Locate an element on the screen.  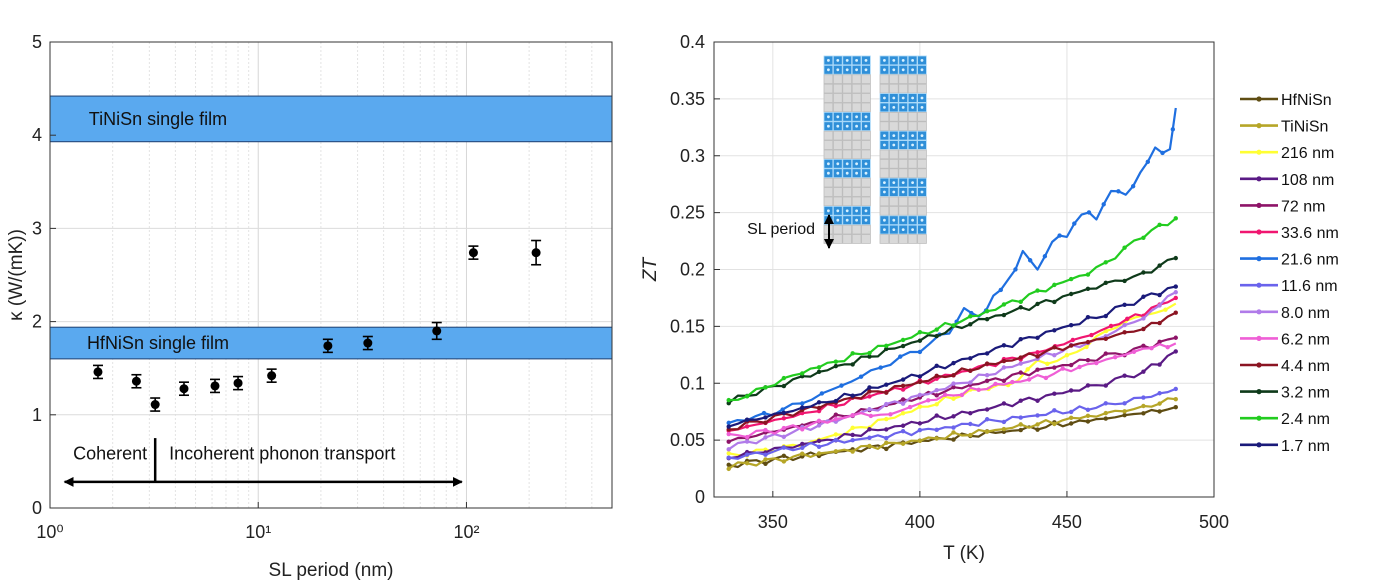
right-y-tick-label: 0.1 is located at coordinates (692, 383).